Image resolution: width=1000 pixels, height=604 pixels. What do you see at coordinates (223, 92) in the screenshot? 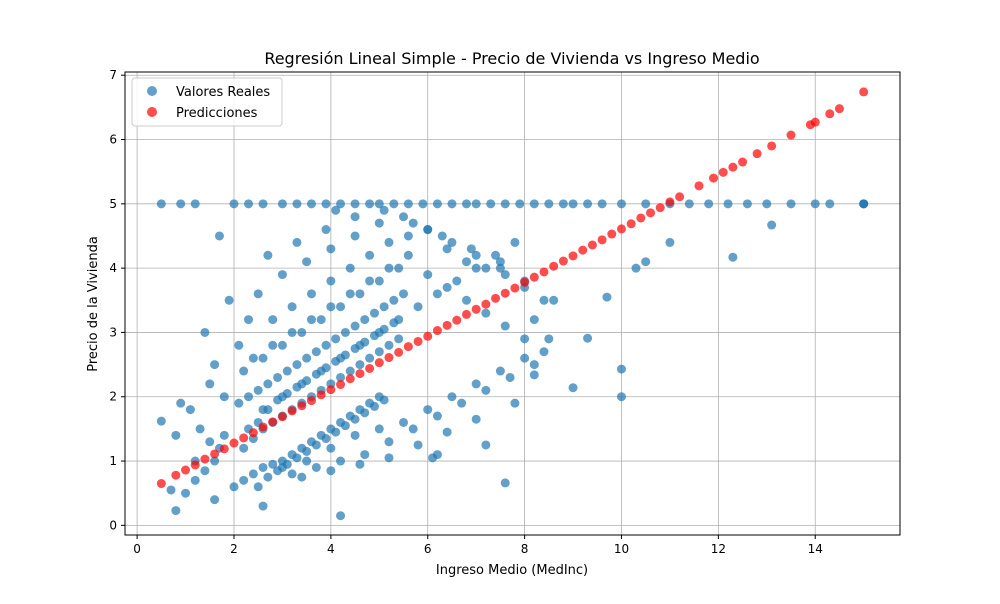
I see `legend-label-valores-reales: Valores Reales` at bounding box center [223, 92].